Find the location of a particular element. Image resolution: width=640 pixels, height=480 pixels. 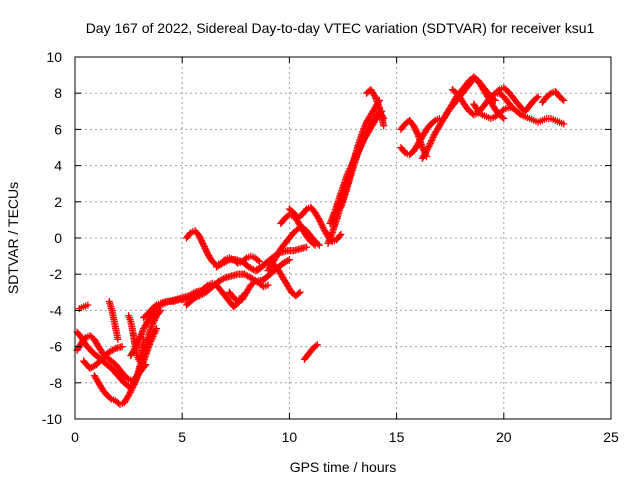

series-s5 is located at coordinates (102, 357).